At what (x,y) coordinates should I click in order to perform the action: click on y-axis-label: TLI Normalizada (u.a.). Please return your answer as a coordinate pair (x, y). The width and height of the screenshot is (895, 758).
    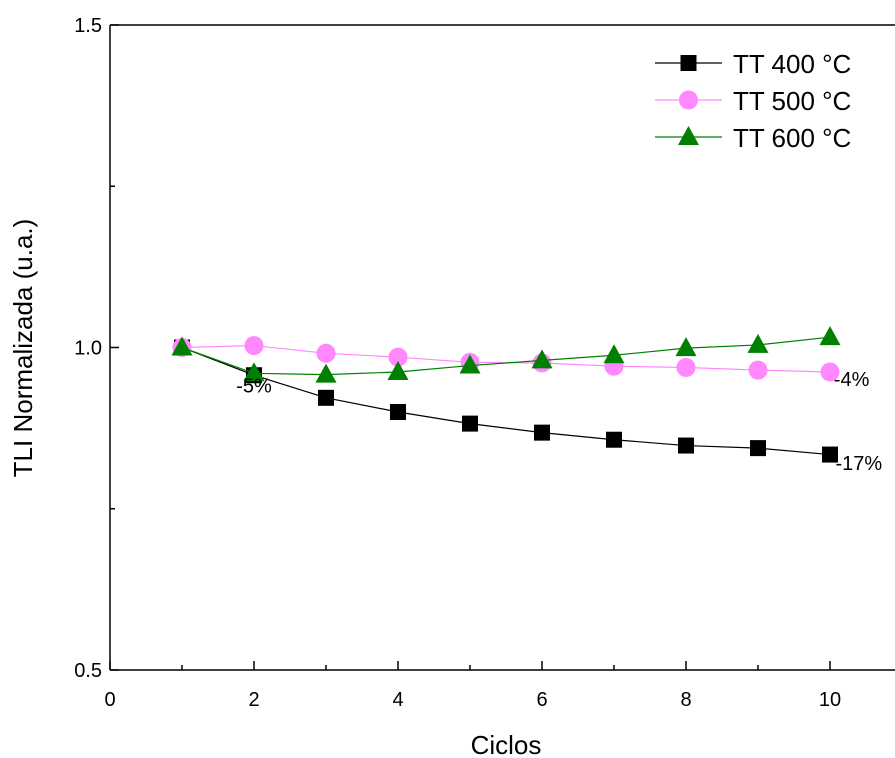
    Looking at the image, I should click on (23, 348).